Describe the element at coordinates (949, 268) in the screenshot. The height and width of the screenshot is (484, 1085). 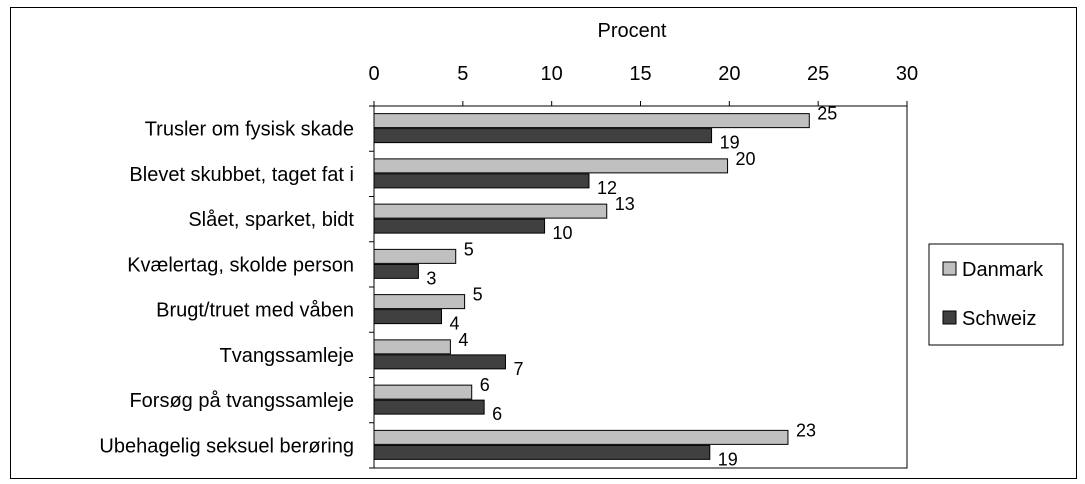
I see `legend-swatch-danmark` at that location.